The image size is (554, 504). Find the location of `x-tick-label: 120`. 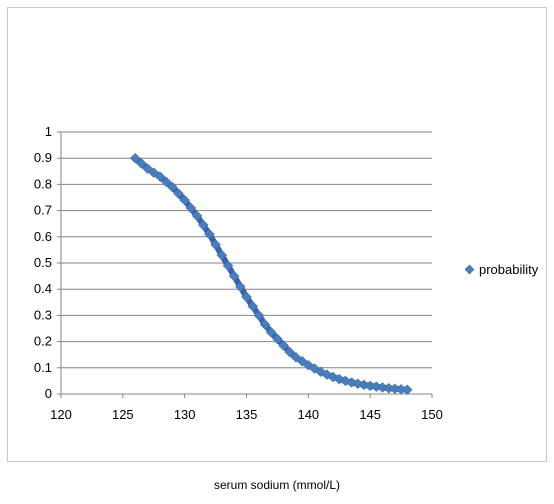

x-tick-label: 120 is located at coordinates (61, 414).